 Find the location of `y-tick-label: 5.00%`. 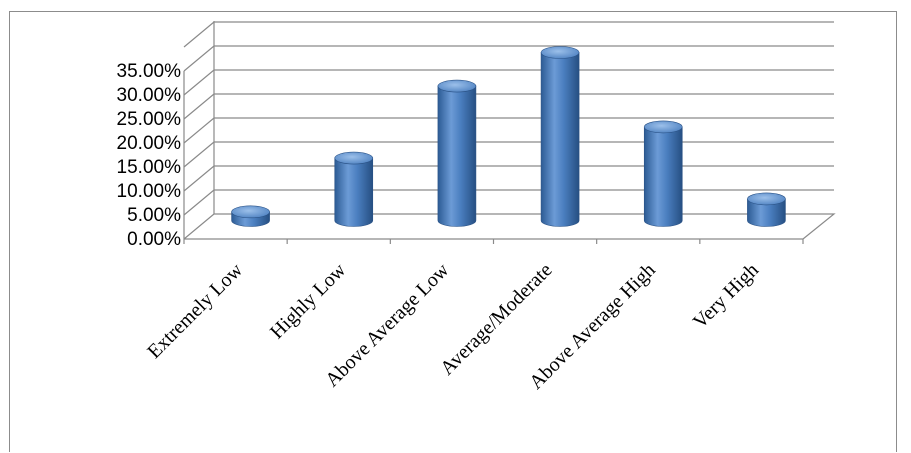

y-tick-label: 5.00% is located at coordinates (154, 215).